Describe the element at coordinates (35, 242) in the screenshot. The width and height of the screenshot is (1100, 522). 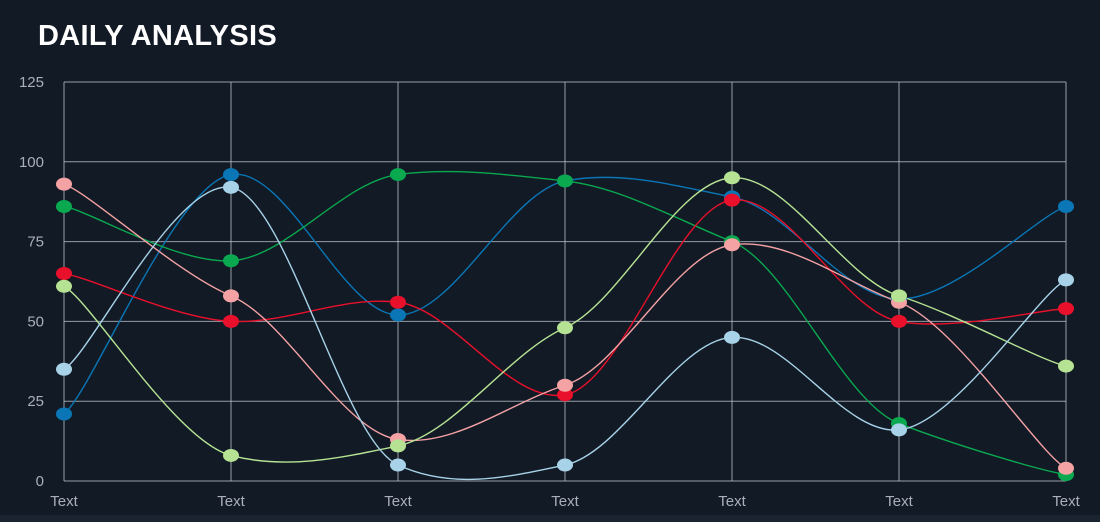
I see `y-tick-label: 75` at that location.